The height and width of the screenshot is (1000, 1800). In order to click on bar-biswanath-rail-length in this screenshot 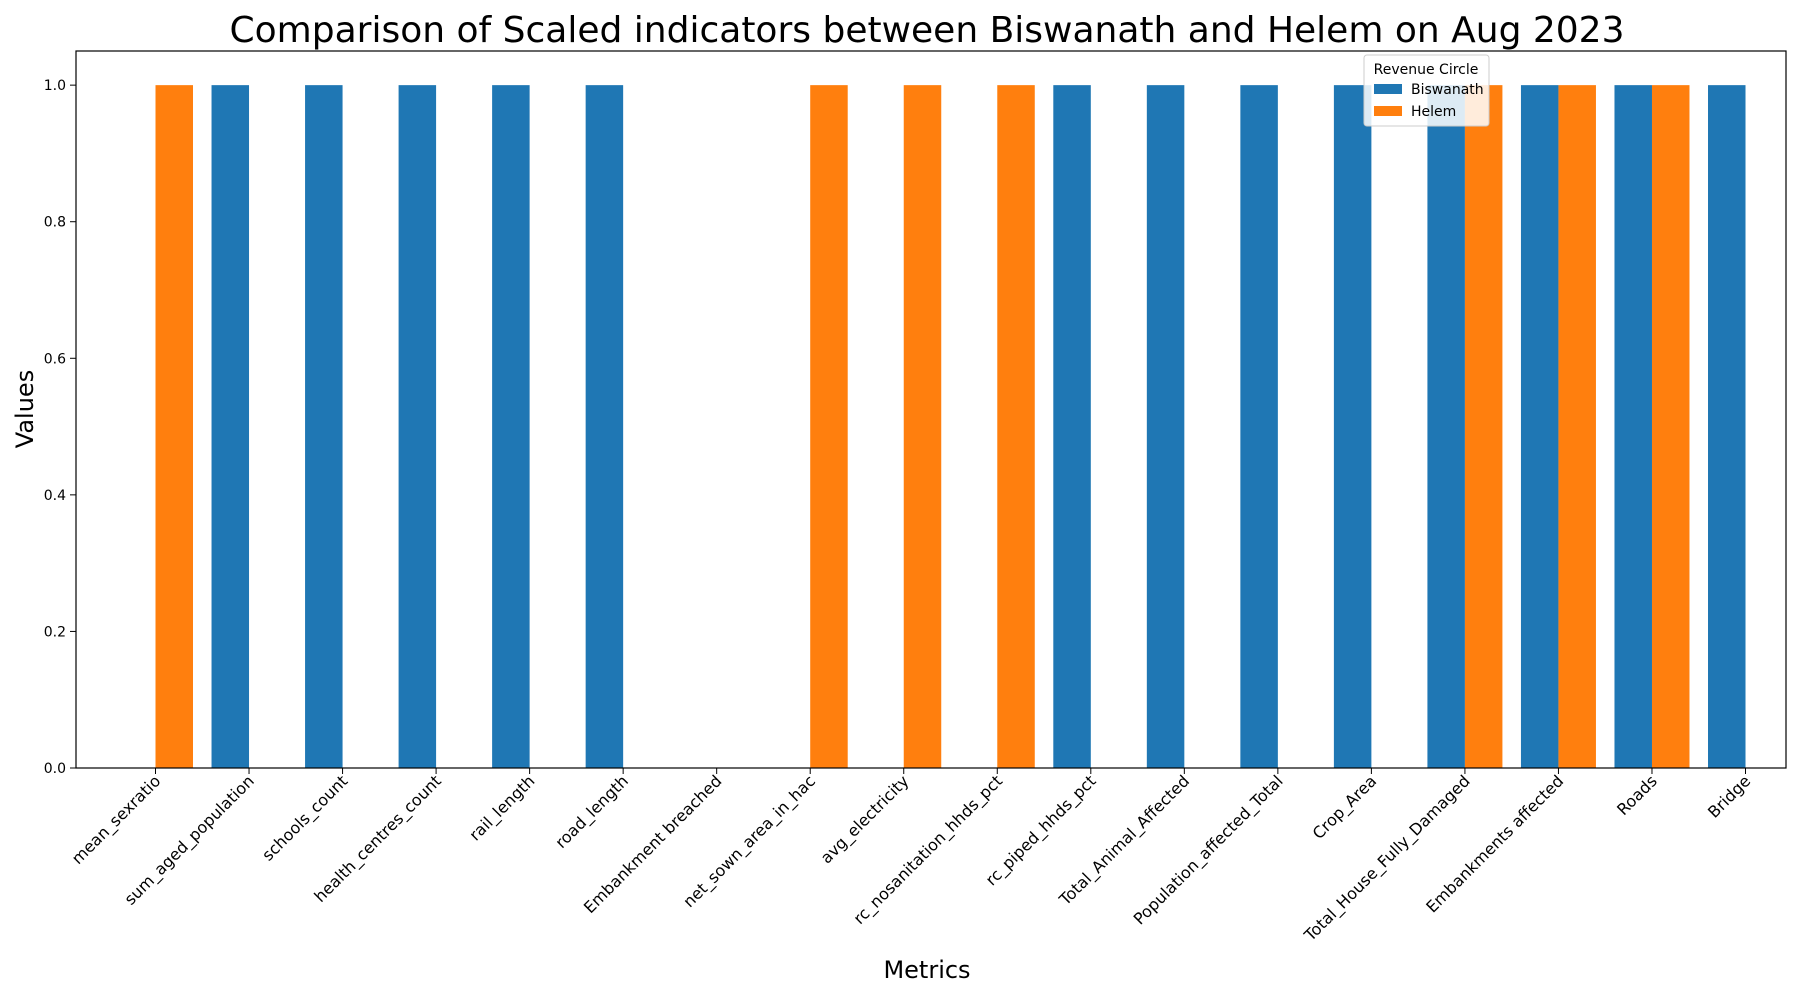, I will do `click(511, 426)`.